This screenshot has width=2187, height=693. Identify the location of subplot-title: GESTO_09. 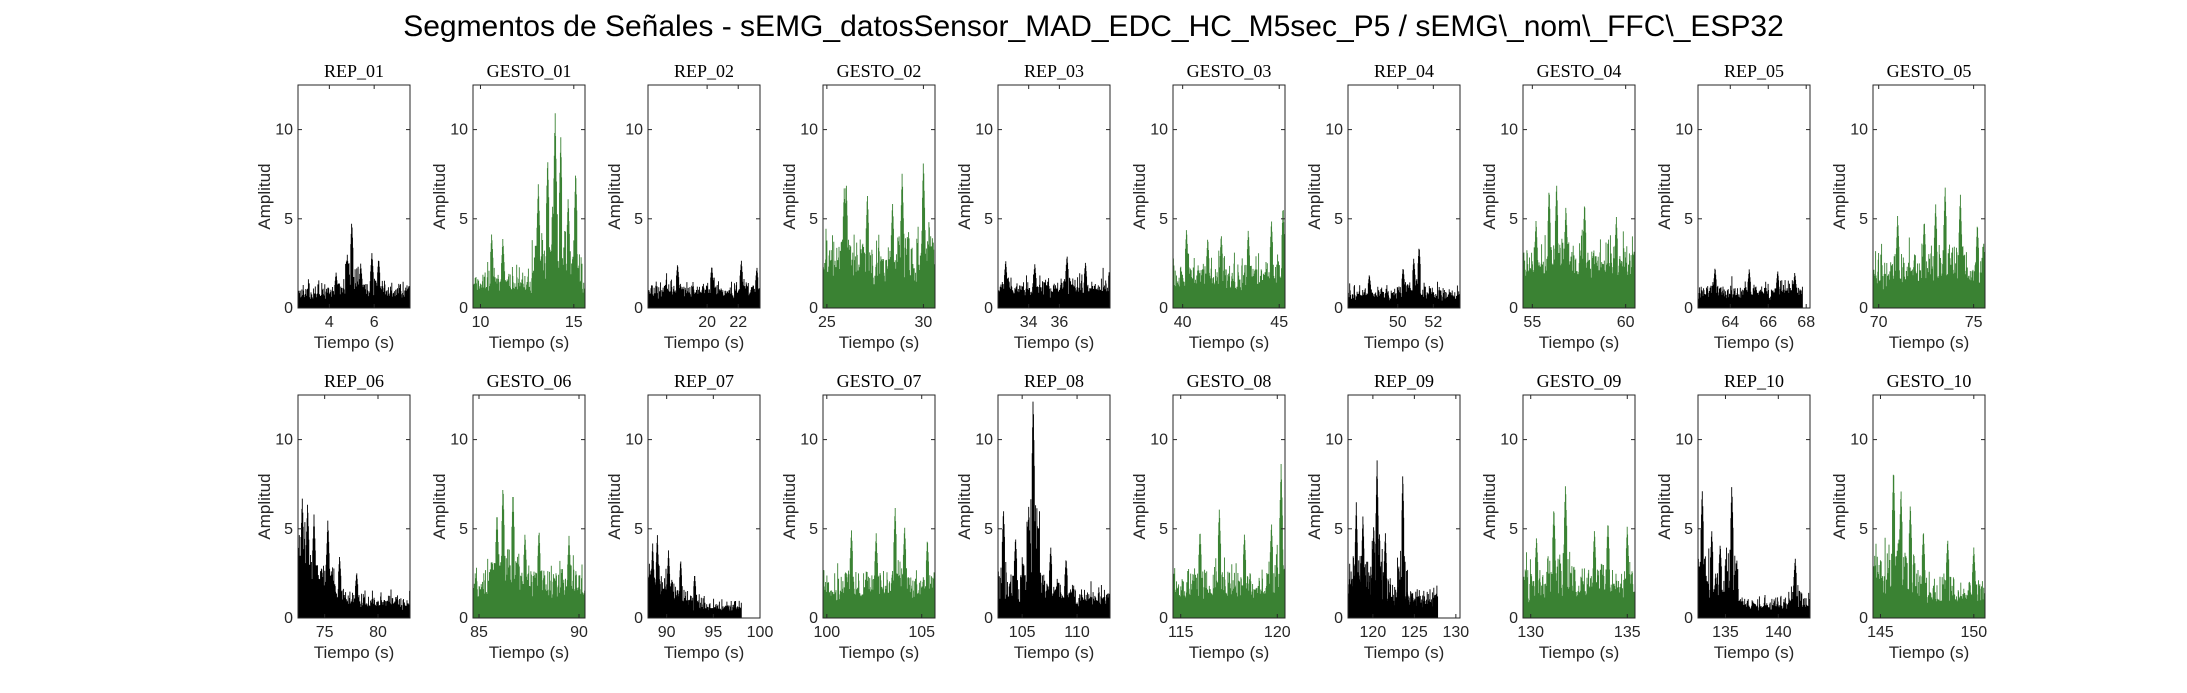
(1579, 381).